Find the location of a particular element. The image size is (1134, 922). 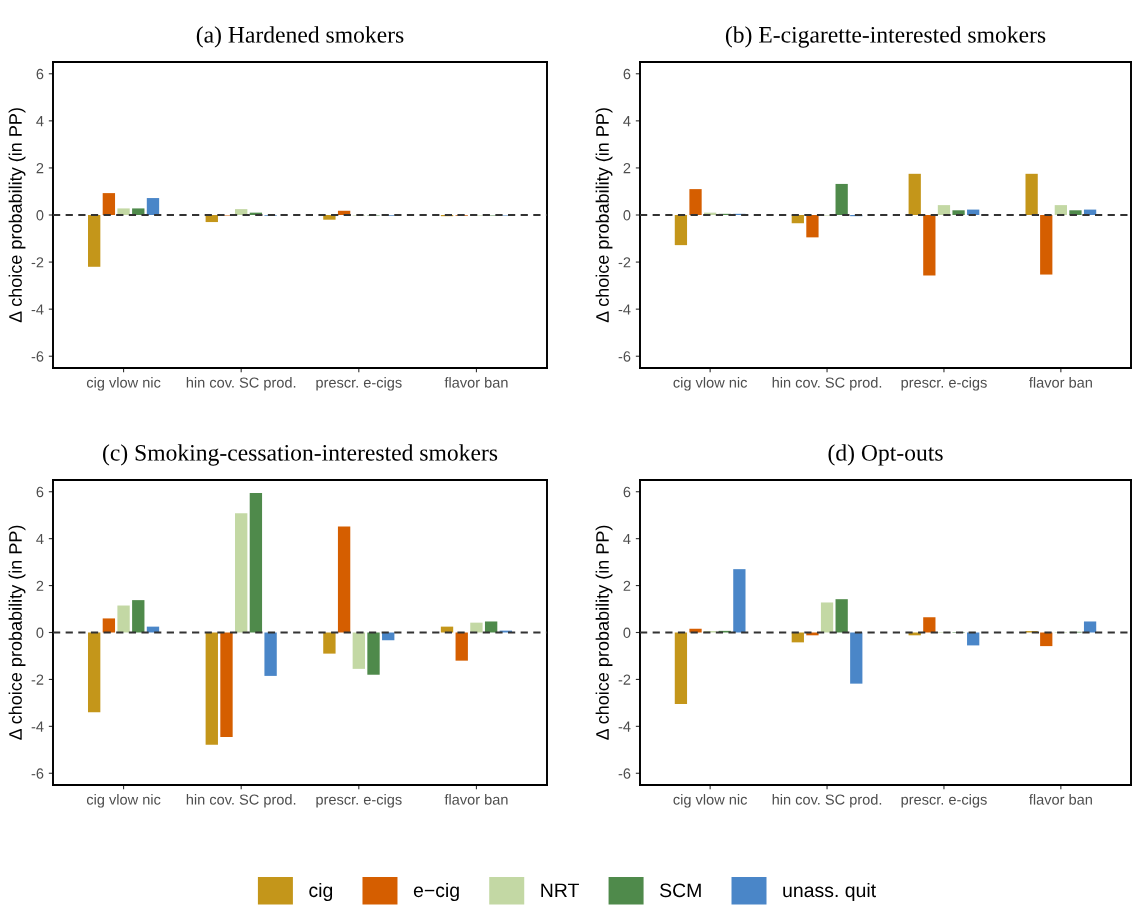

legend-label: e−cig is located at coordinates (436, 892).